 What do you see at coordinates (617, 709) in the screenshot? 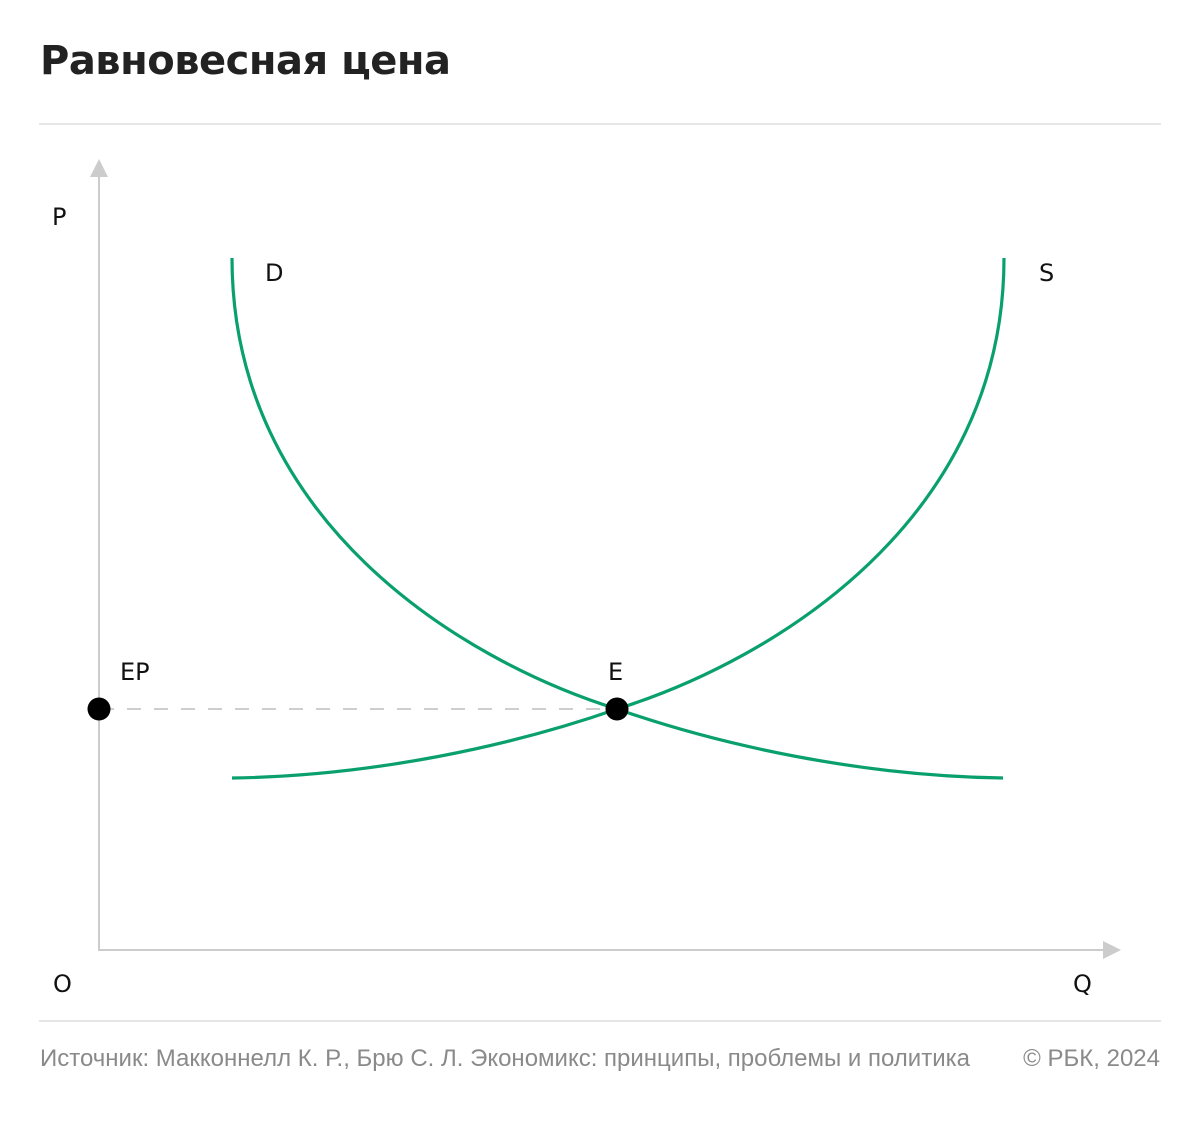
I see `equilibrium-point` at bounding box center [617, 709].